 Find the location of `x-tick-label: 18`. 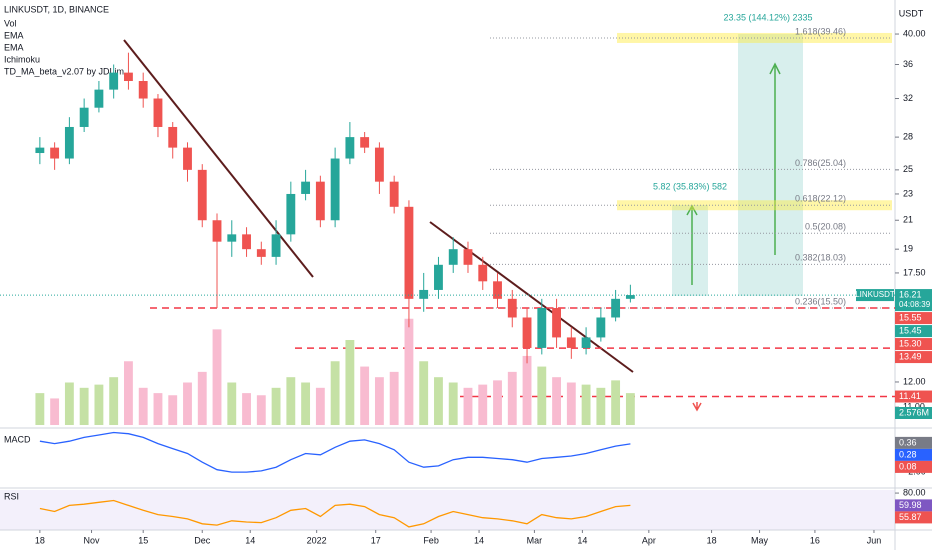

x-tick-label: 18 is located at coordinates (712, 540).